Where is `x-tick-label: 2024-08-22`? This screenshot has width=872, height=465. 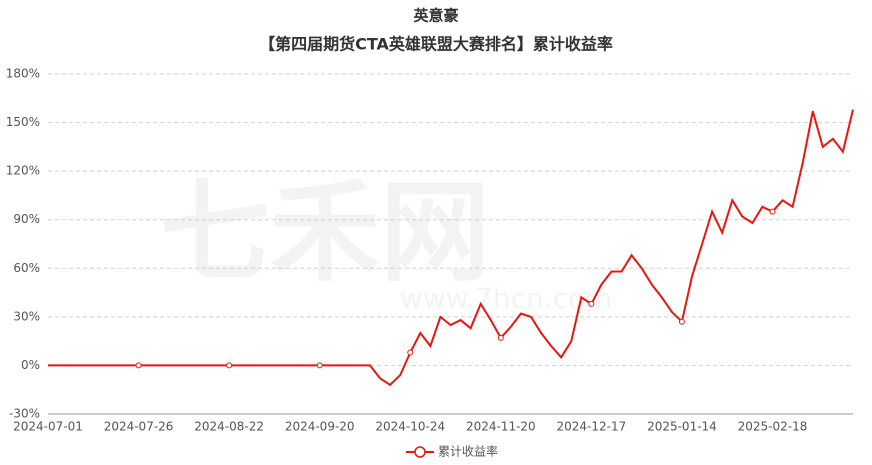
x-tick-label: 2024-08-22 is located at coordinates (229, 427).